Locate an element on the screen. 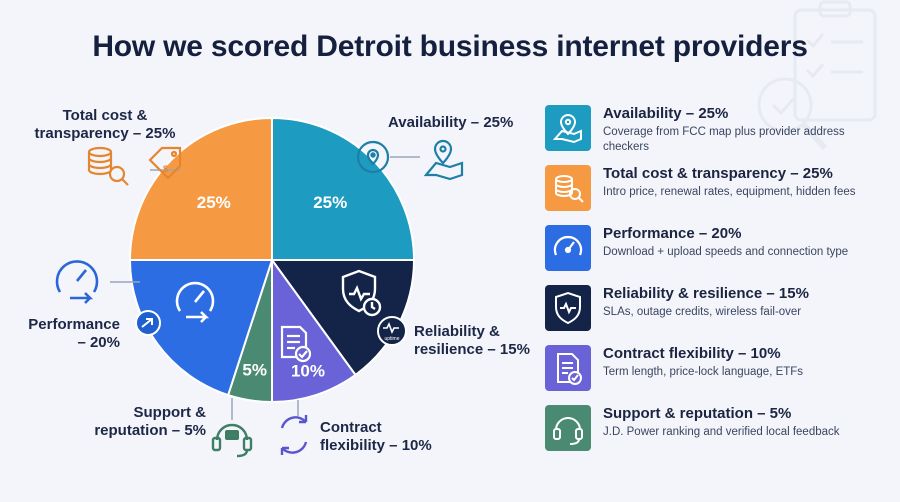  availability-callout-map-icon is located at coordinates (443, 160).